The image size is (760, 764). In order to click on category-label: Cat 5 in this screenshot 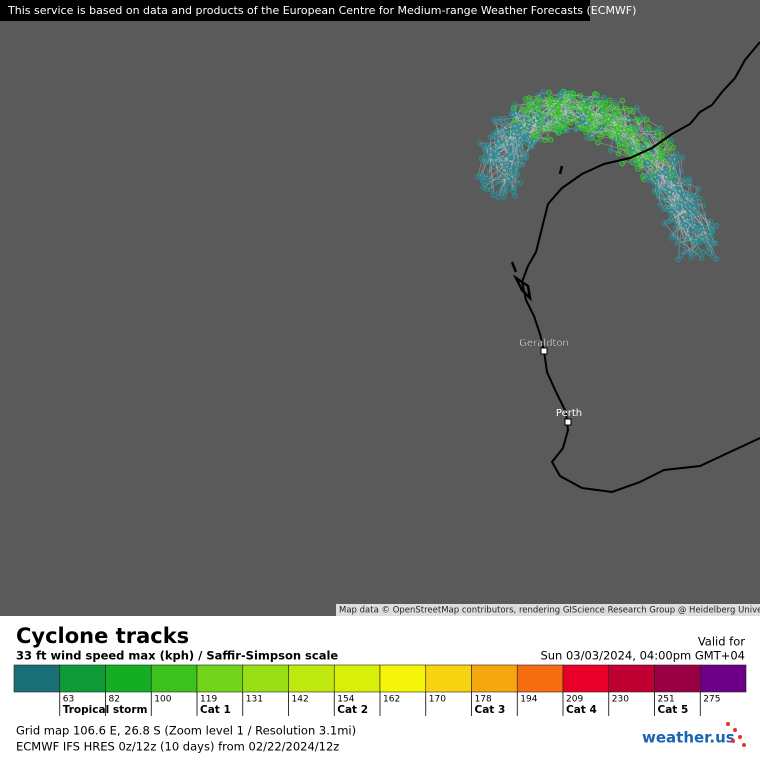, I will do `click(673, 710)`.